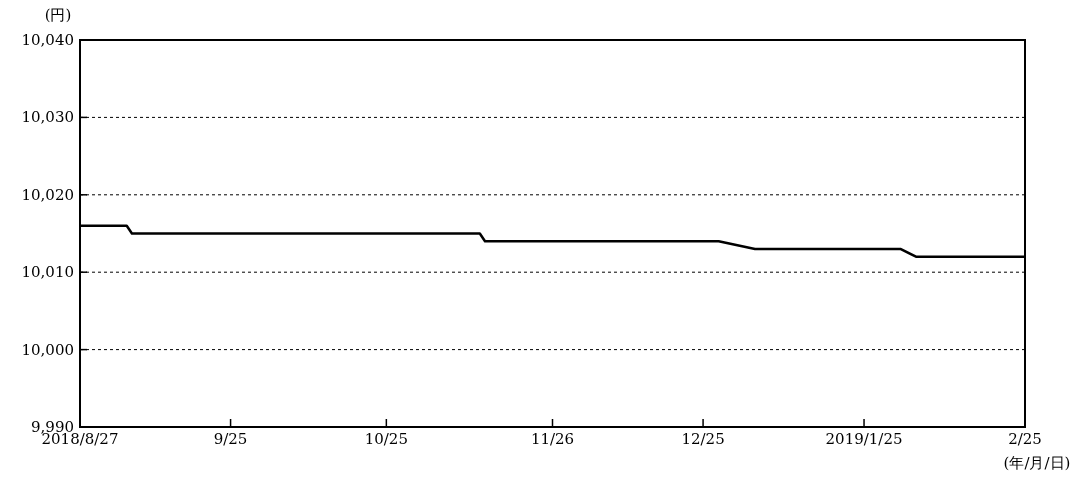  What do you see at coordinates (47, 194) in the screenshot?
I see `y-tick-label: 10,020` at bounding box center [47, 194].